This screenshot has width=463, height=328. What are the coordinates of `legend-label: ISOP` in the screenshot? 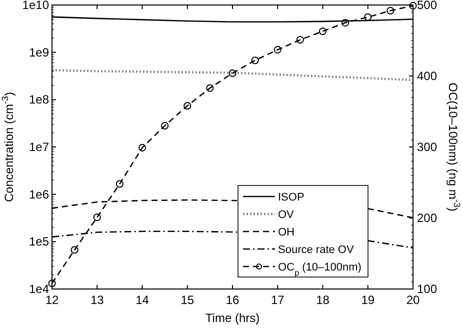 It's located at (291, 198).